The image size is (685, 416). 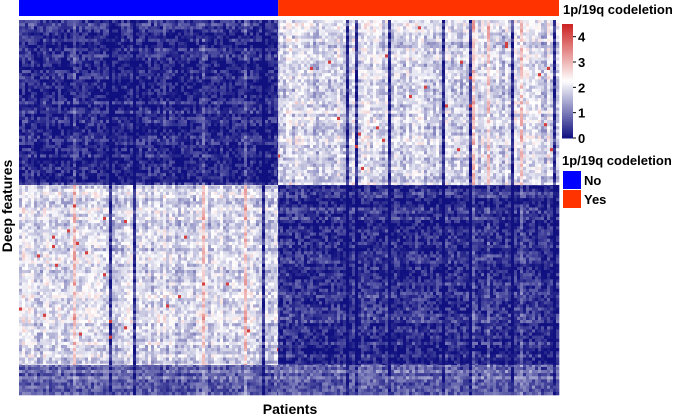 I want to click on annotation-segment-no, so click(x=148, y=8).